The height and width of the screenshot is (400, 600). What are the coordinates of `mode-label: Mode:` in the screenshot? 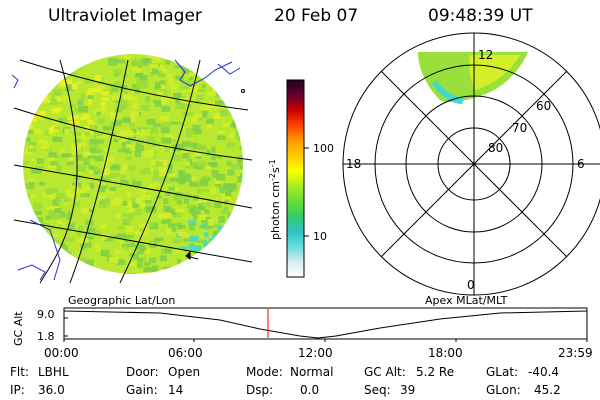 It's located at (264, 372).